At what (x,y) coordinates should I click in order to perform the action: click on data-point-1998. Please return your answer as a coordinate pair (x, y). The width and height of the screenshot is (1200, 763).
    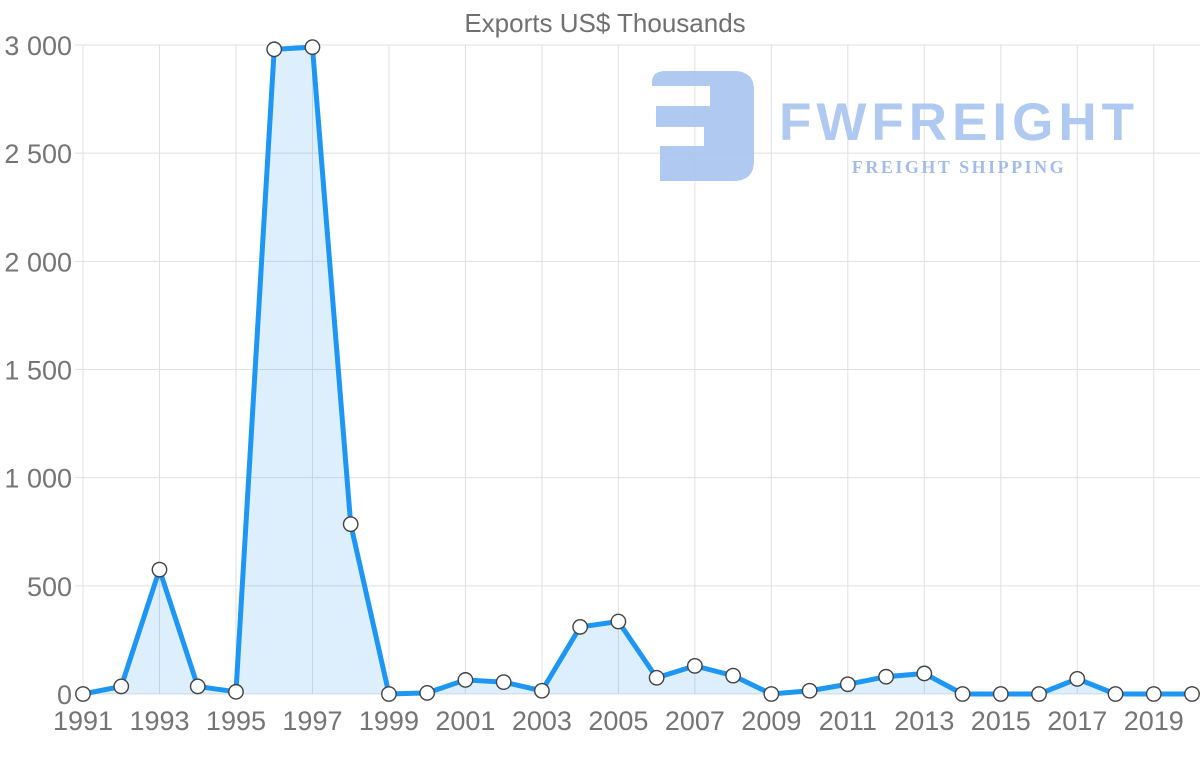
    Looking at the image, I should click on (350, 524).